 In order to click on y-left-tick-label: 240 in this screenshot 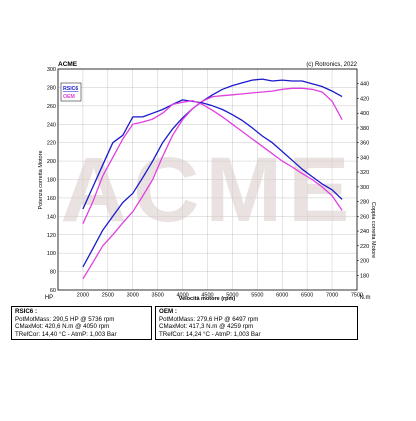, I will do `click(51, 125)`.